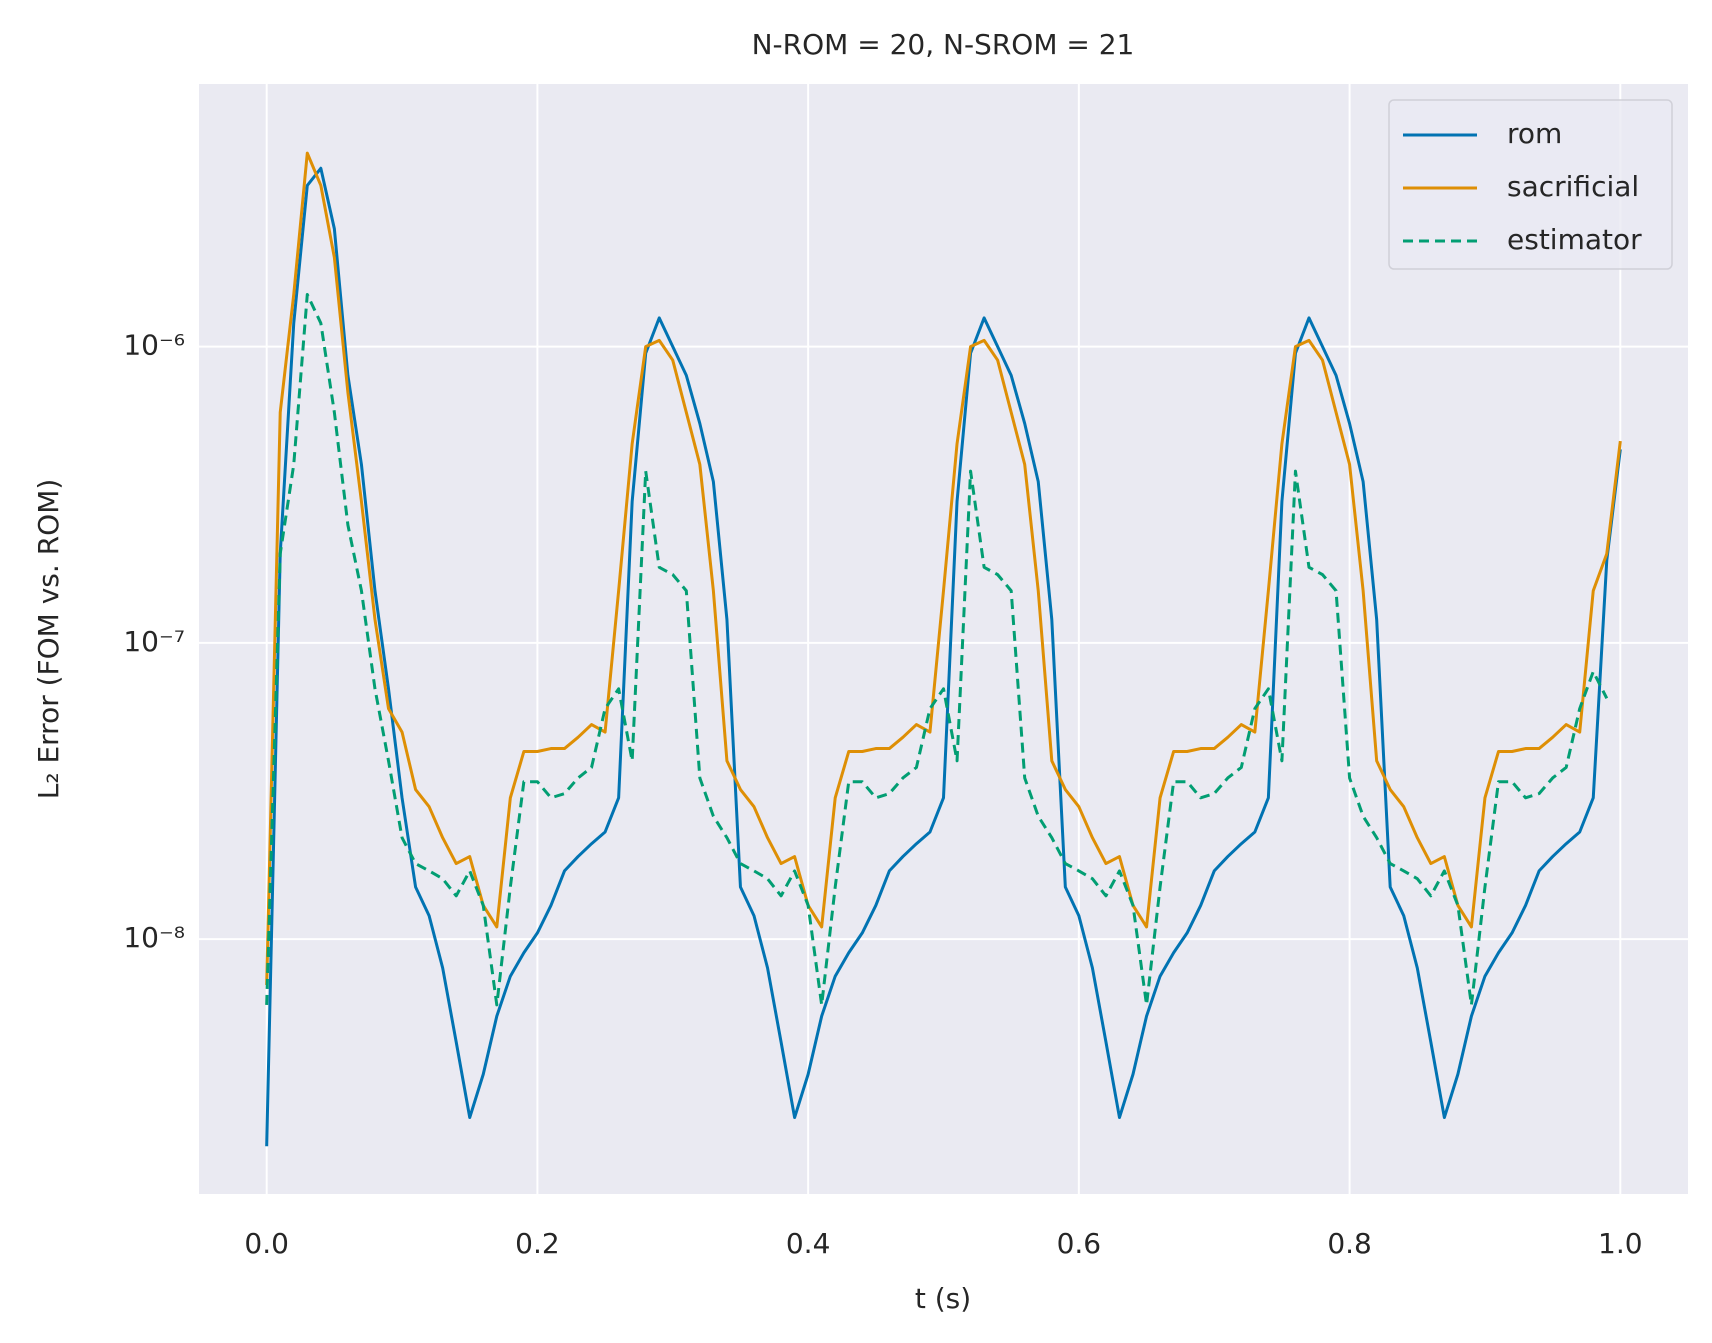 This screenshot has width=1712, height=1343. Describe the element at coordinates (1349, 1243) in the screenshot. I see `x-tick-label: 0.8` at that location.